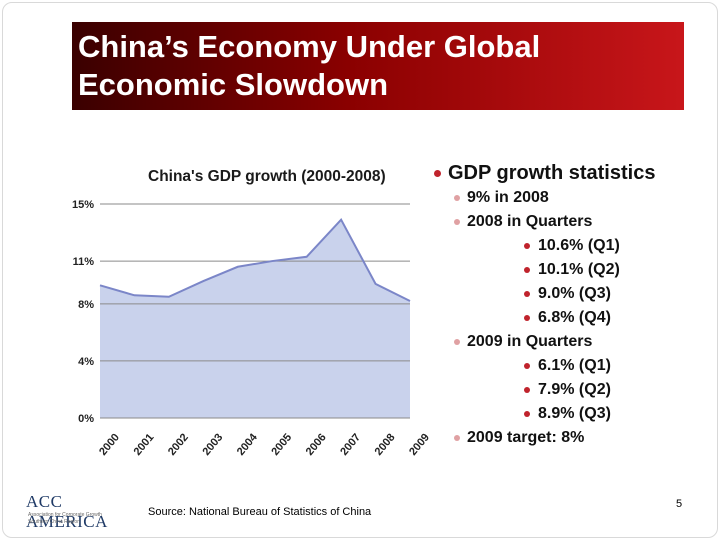  What do you see at coordinates (255, 259) in the screenshot?
I see `series-line` at bounding box center [255, 259].